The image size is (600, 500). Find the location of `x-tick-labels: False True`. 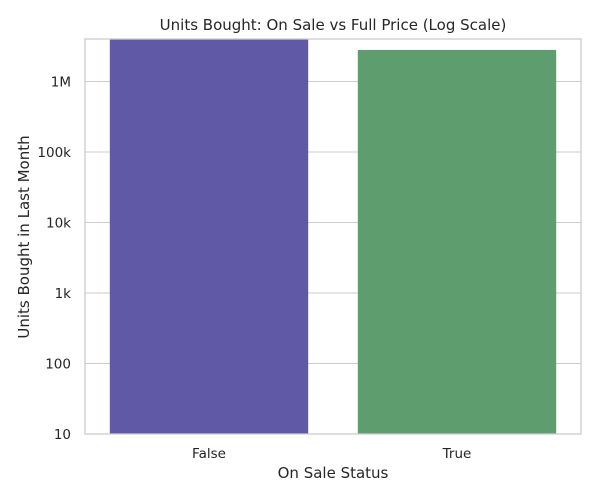

x-tick-labels: False True is located at coordinates (331, 454).